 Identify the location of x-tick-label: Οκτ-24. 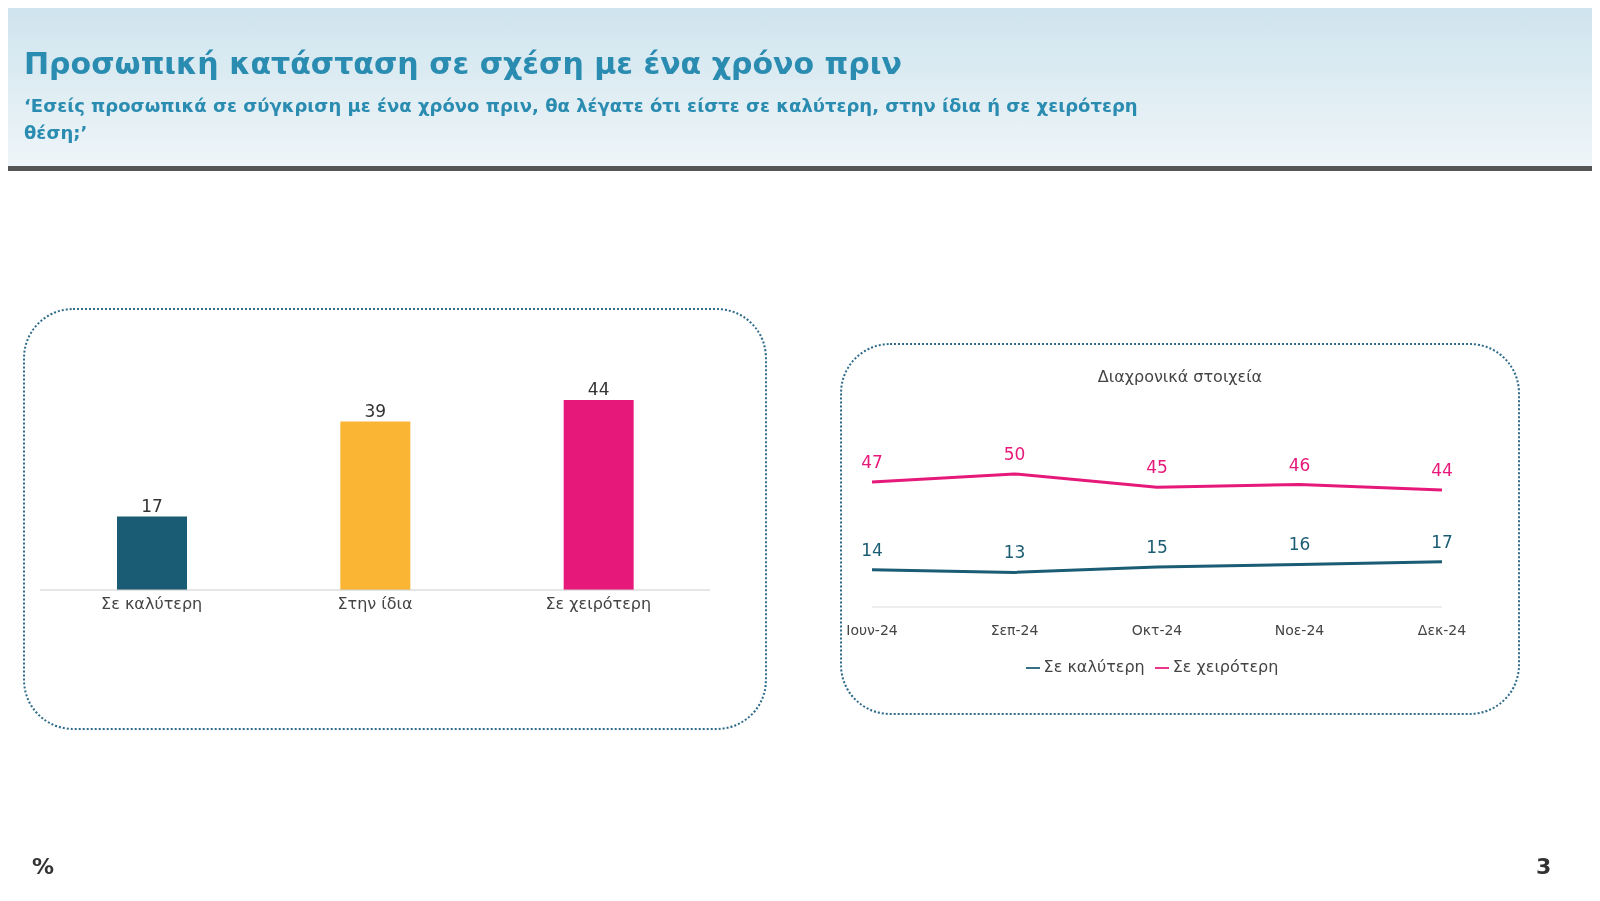
(1157, 629).